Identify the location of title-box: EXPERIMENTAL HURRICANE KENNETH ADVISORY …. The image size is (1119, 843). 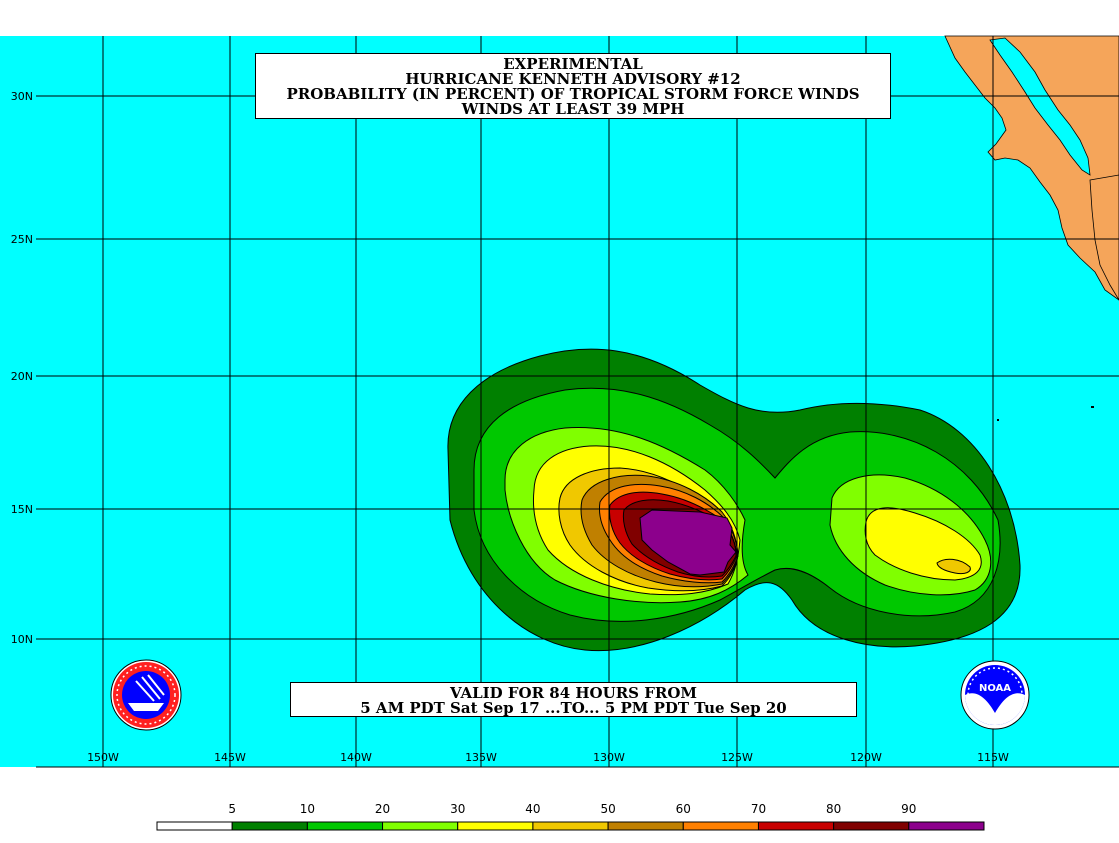
(573, 86).